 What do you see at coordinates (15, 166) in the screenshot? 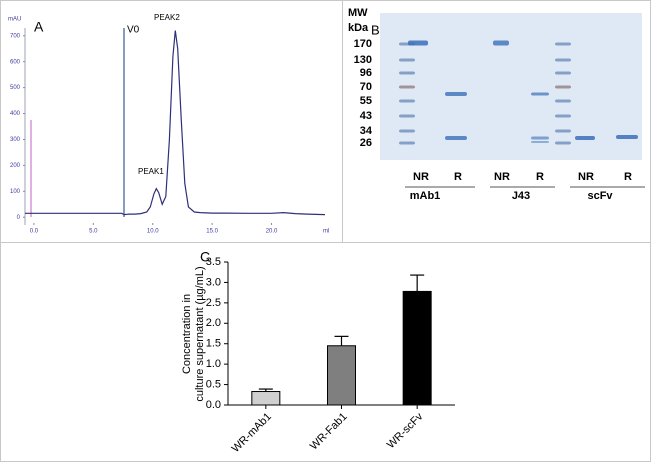
I see `y-tick-label: 200` at bounding box center [15, 166].